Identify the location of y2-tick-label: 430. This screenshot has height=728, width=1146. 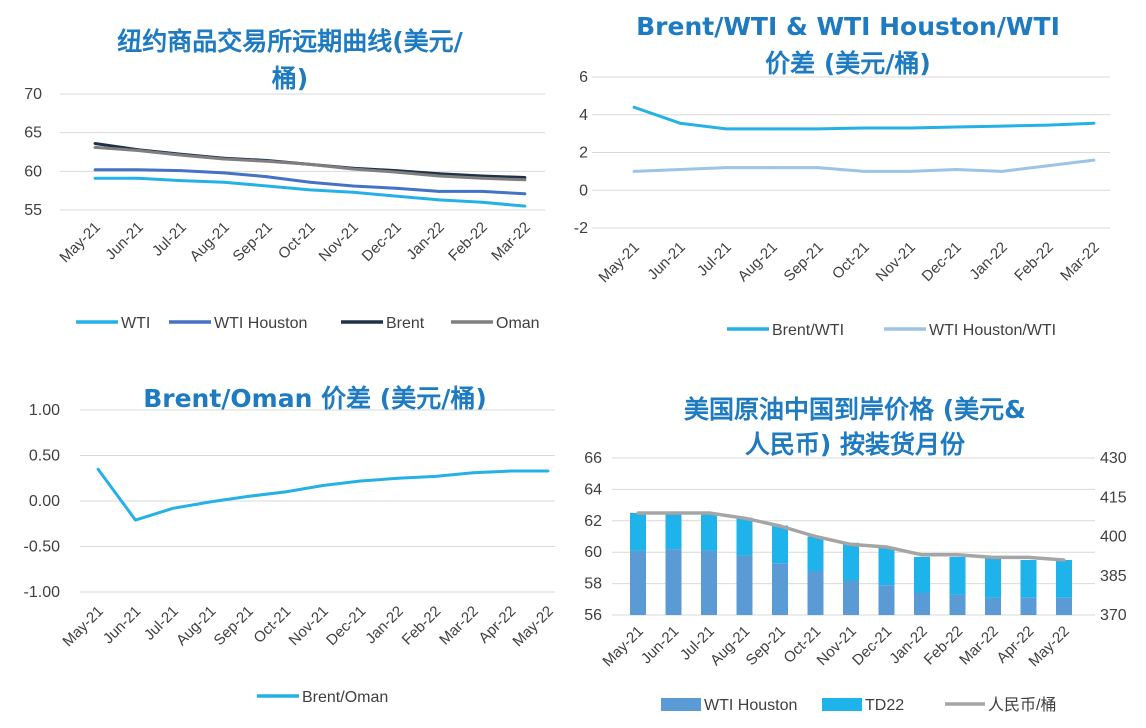
(1113, 458).